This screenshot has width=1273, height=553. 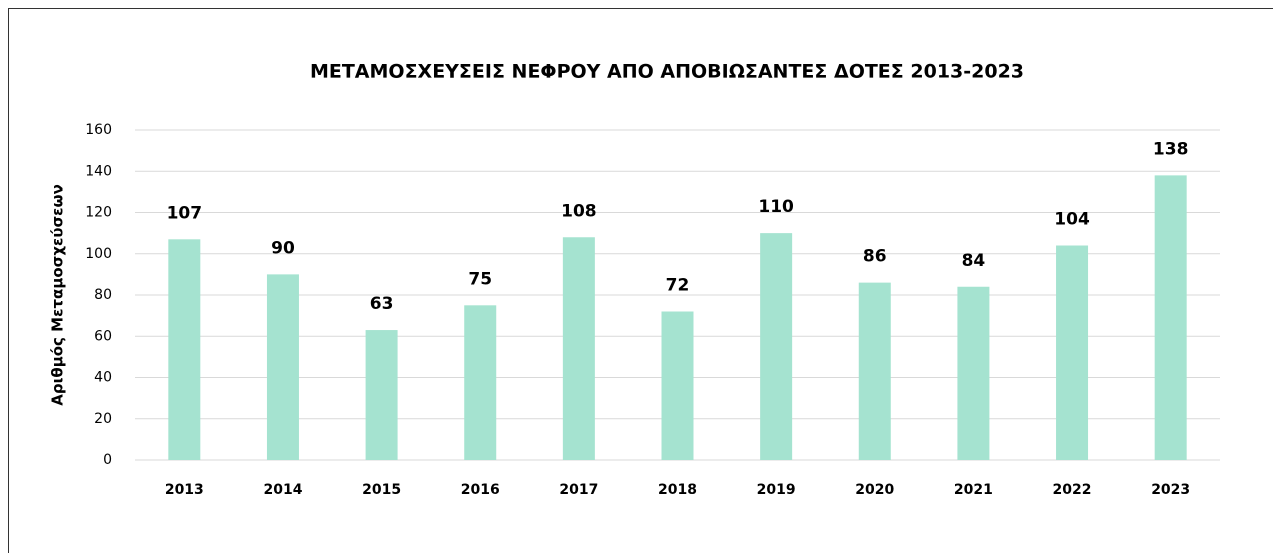 I want to click on y-tick-label: 20, so click(x=103, y=419).